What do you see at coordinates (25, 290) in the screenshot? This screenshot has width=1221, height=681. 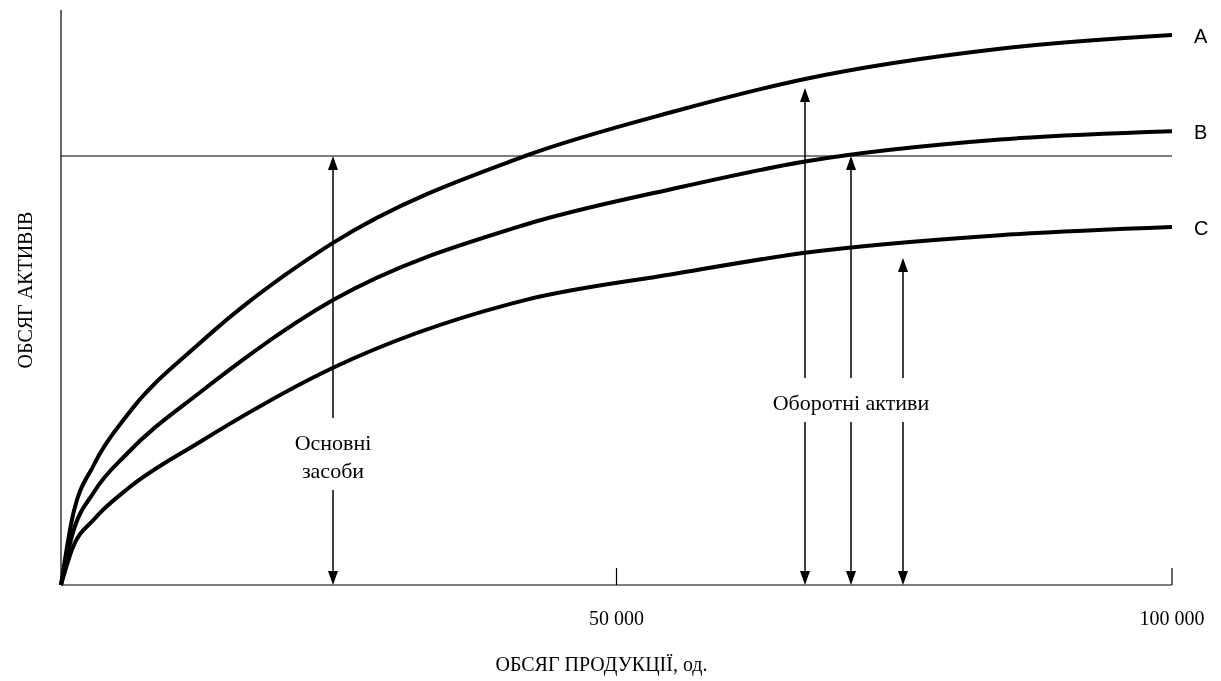 I see `y-axis-title: ОБСЯГ АКТИВІВ` at bounding box center [25, 290].